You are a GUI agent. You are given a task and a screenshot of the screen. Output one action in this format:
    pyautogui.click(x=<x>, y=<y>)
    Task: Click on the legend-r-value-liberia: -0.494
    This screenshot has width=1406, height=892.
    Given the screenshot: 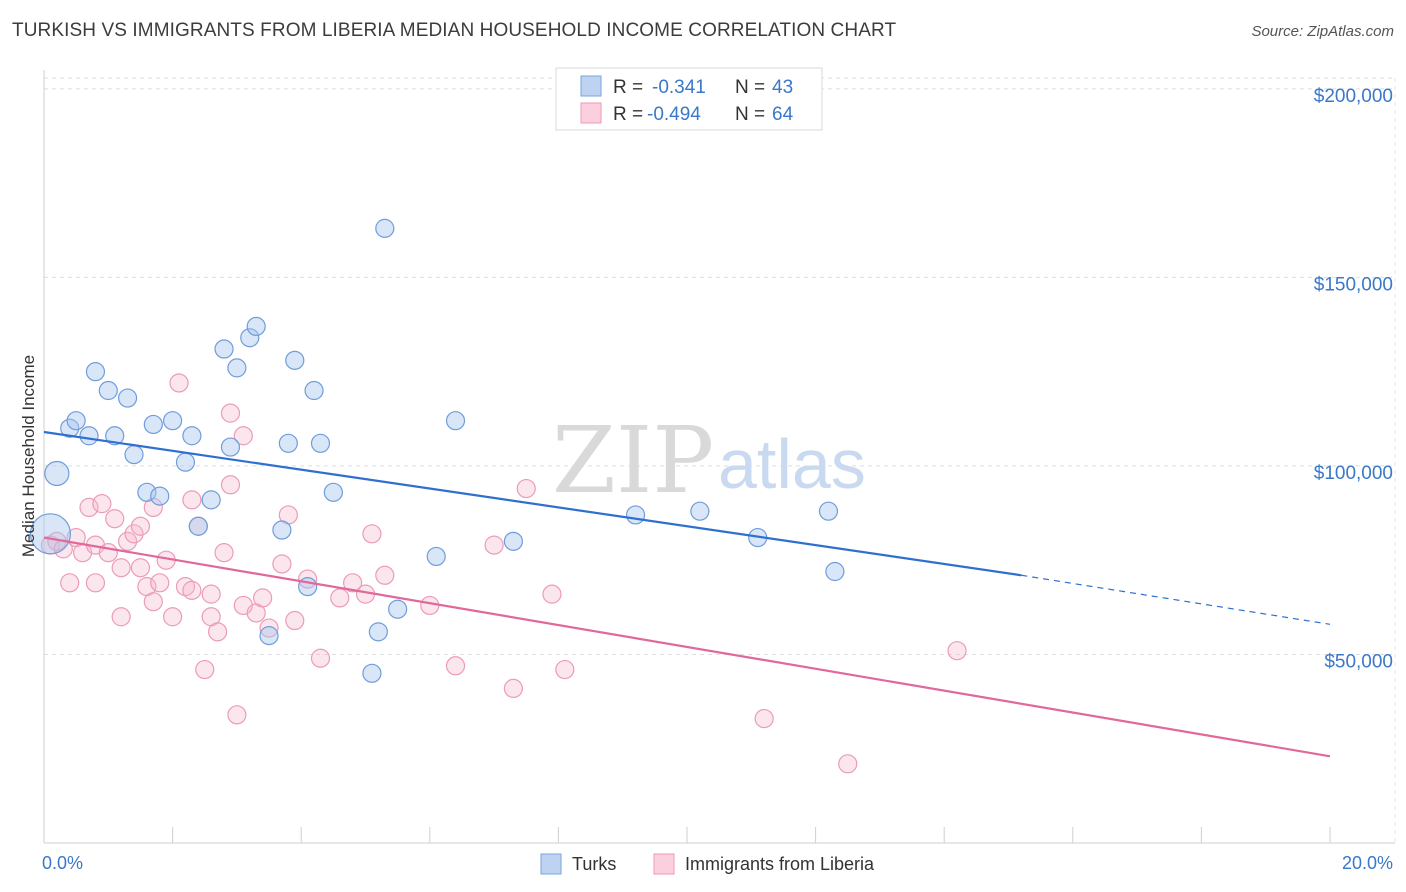 What is the action you would take?
    pyautogui.click(x=674, y=114)
    